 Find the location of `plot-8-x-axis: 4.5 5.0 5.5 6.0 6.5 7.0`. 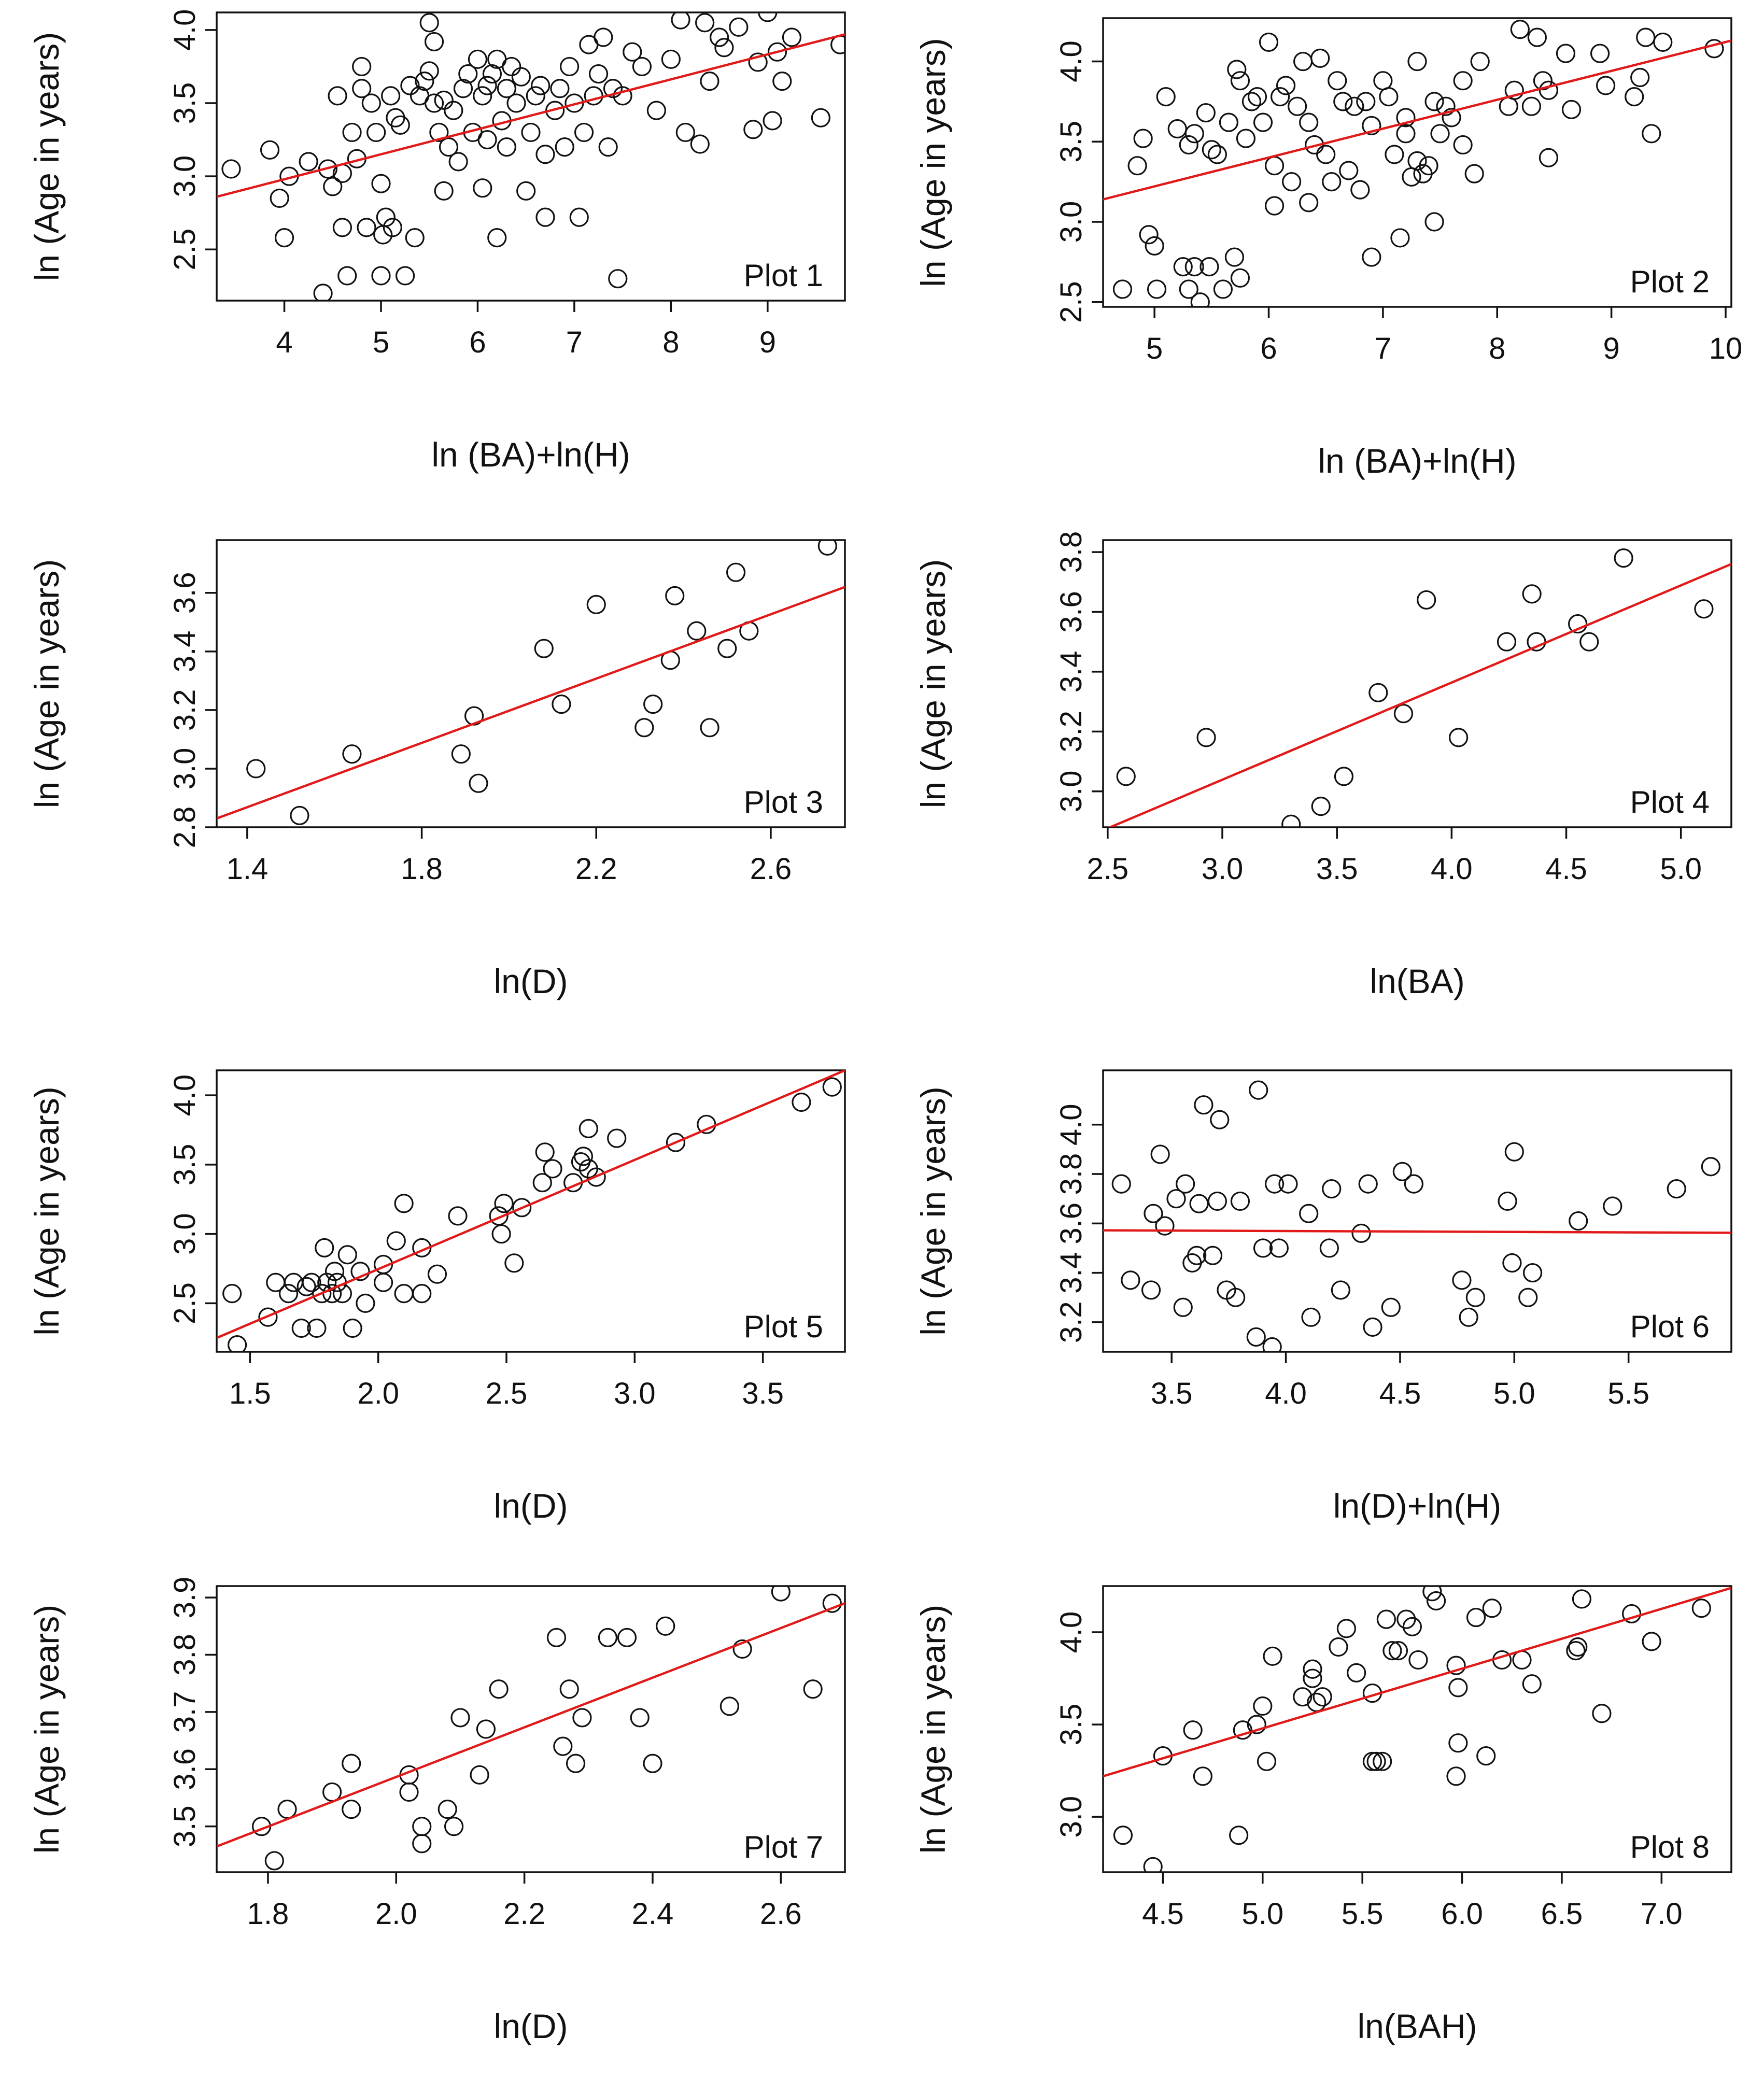

plot-8-x-axis: 4.5 5.0 5.5 6.0 6.5 7.0 is located at coordinates (1412, 1902).